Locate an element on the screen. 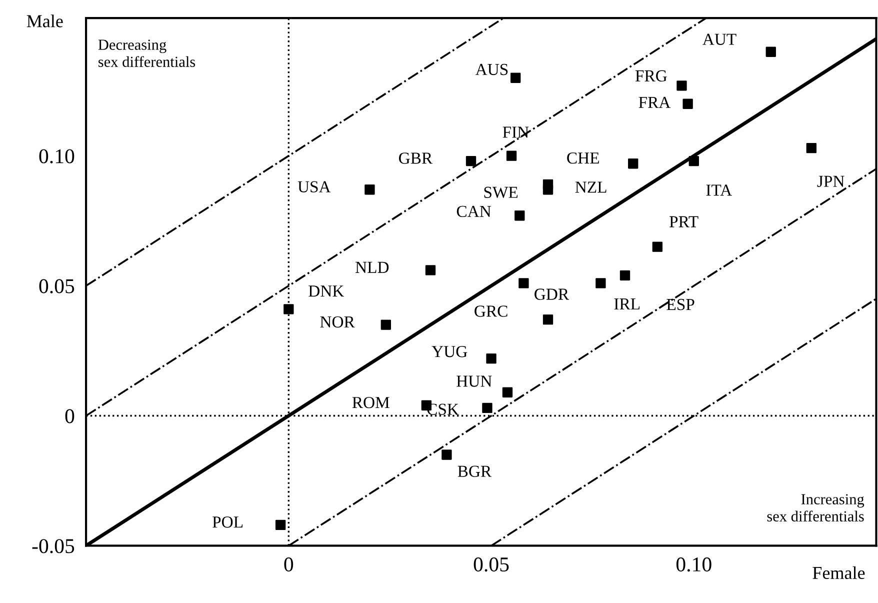  y-tick-label: 0.05 is located at coordinates (56, 286).